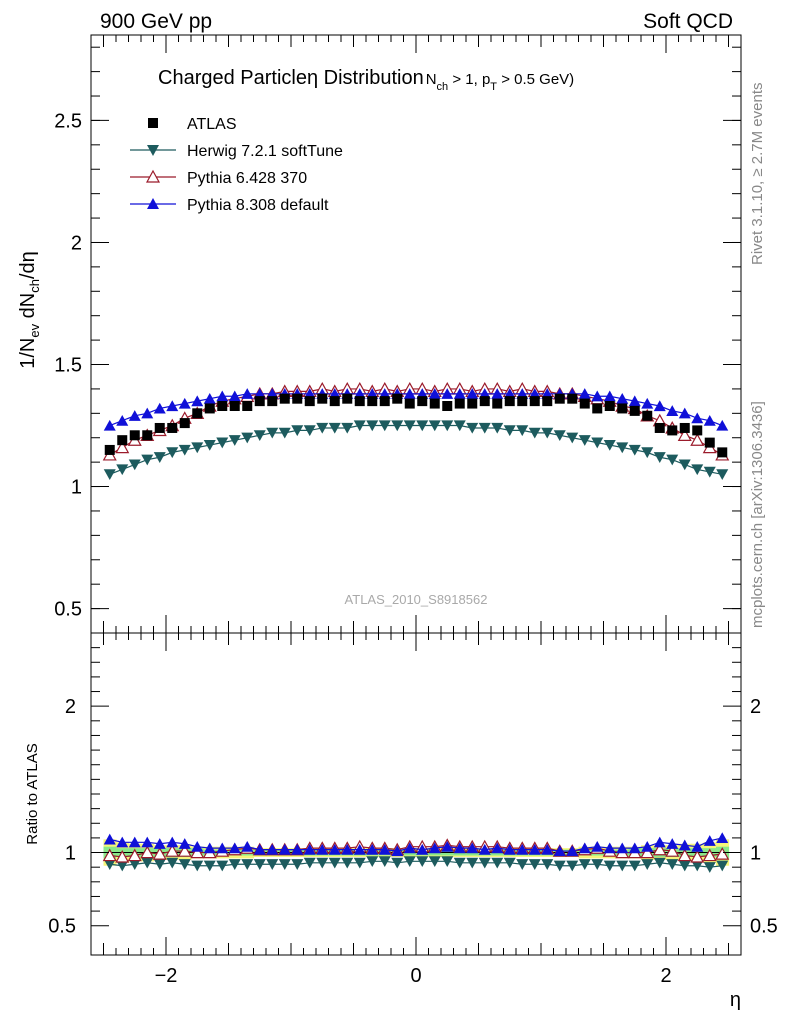  What do you see at coordinates (76, 488) in the screenshot?
I see `main-ytick-label: 1` at bounding box center [76, 488].